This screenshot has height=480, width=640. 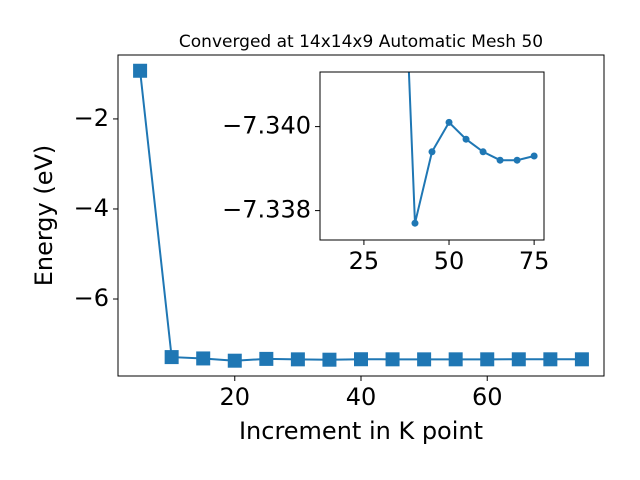 What do you see at coordinates (266, 126) in the screenshot?
I see `y-tick-label: −7.340` at bounding box center [266, 126].